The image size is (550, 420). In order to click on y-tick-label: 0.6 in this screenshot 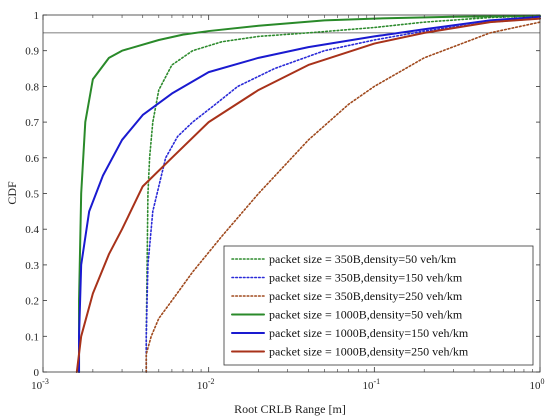, I will do `click(32, 159)`.